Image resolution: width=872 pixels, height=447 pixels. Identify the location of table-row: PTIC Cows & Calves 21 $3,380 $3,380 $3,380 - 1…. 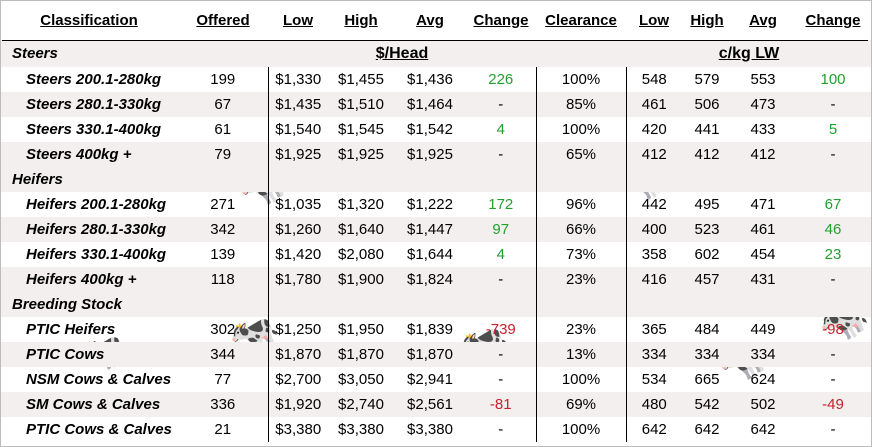
(436, 429).